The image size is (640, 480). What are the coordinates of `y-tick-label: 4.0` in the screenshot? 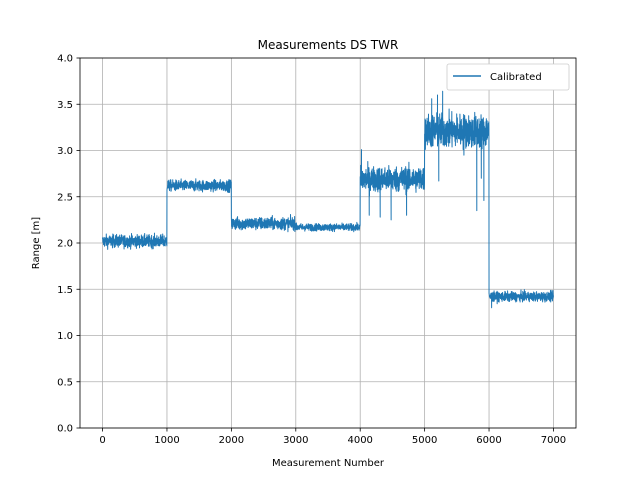 It's located at (65, 59).